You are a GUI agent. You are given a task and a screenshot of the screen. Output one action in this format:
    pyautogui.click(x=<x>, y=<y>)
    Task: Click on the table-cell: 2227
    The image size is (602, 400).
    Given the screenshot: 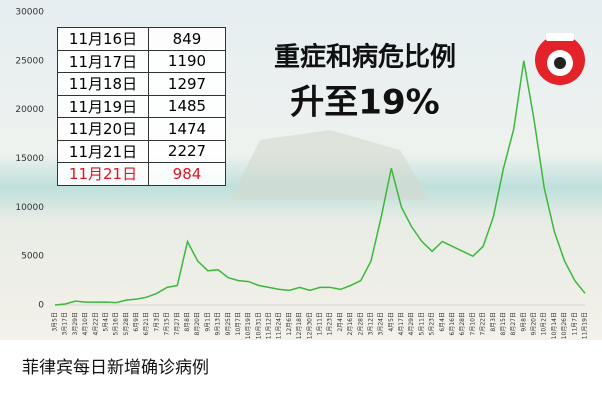 What is the action you would take?
    pyautogui.click(x=187, y=151)
    